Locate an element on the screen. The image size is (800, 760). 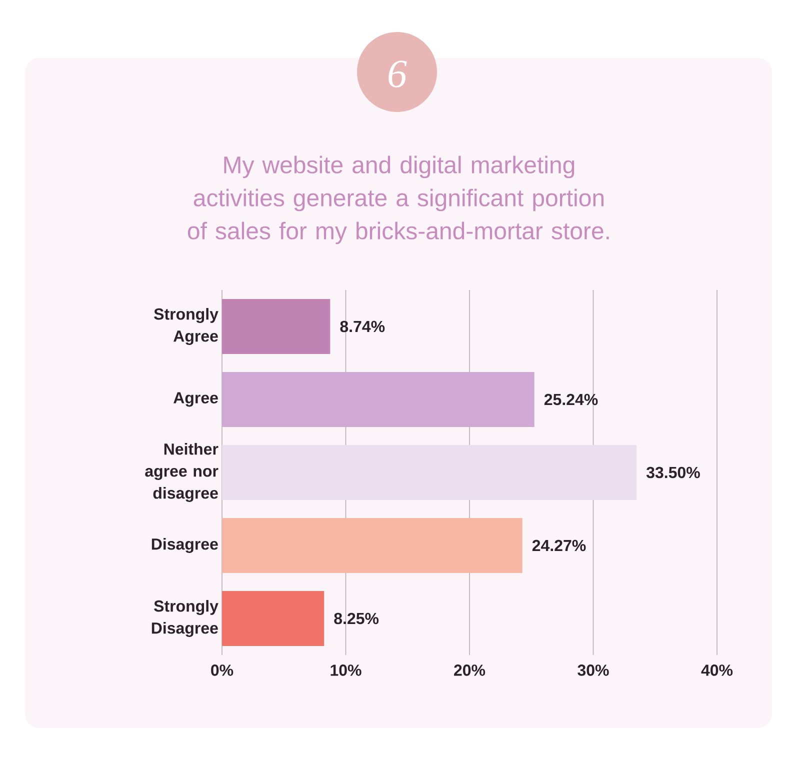
x-tick-label: 30% is located at coordinates (593, 670).